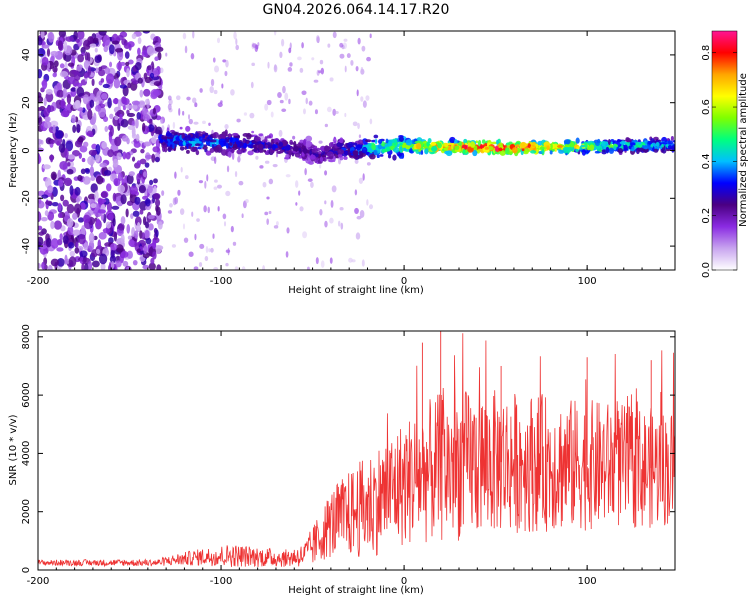 The height and width of the screenshot is (600, 750). What do you see at coordinates (719, 161) in the screenshot?
I see `colorbar-ticks: 0.0 0.2 0.4 0.6 0.8` at bounding box center [719, 161].